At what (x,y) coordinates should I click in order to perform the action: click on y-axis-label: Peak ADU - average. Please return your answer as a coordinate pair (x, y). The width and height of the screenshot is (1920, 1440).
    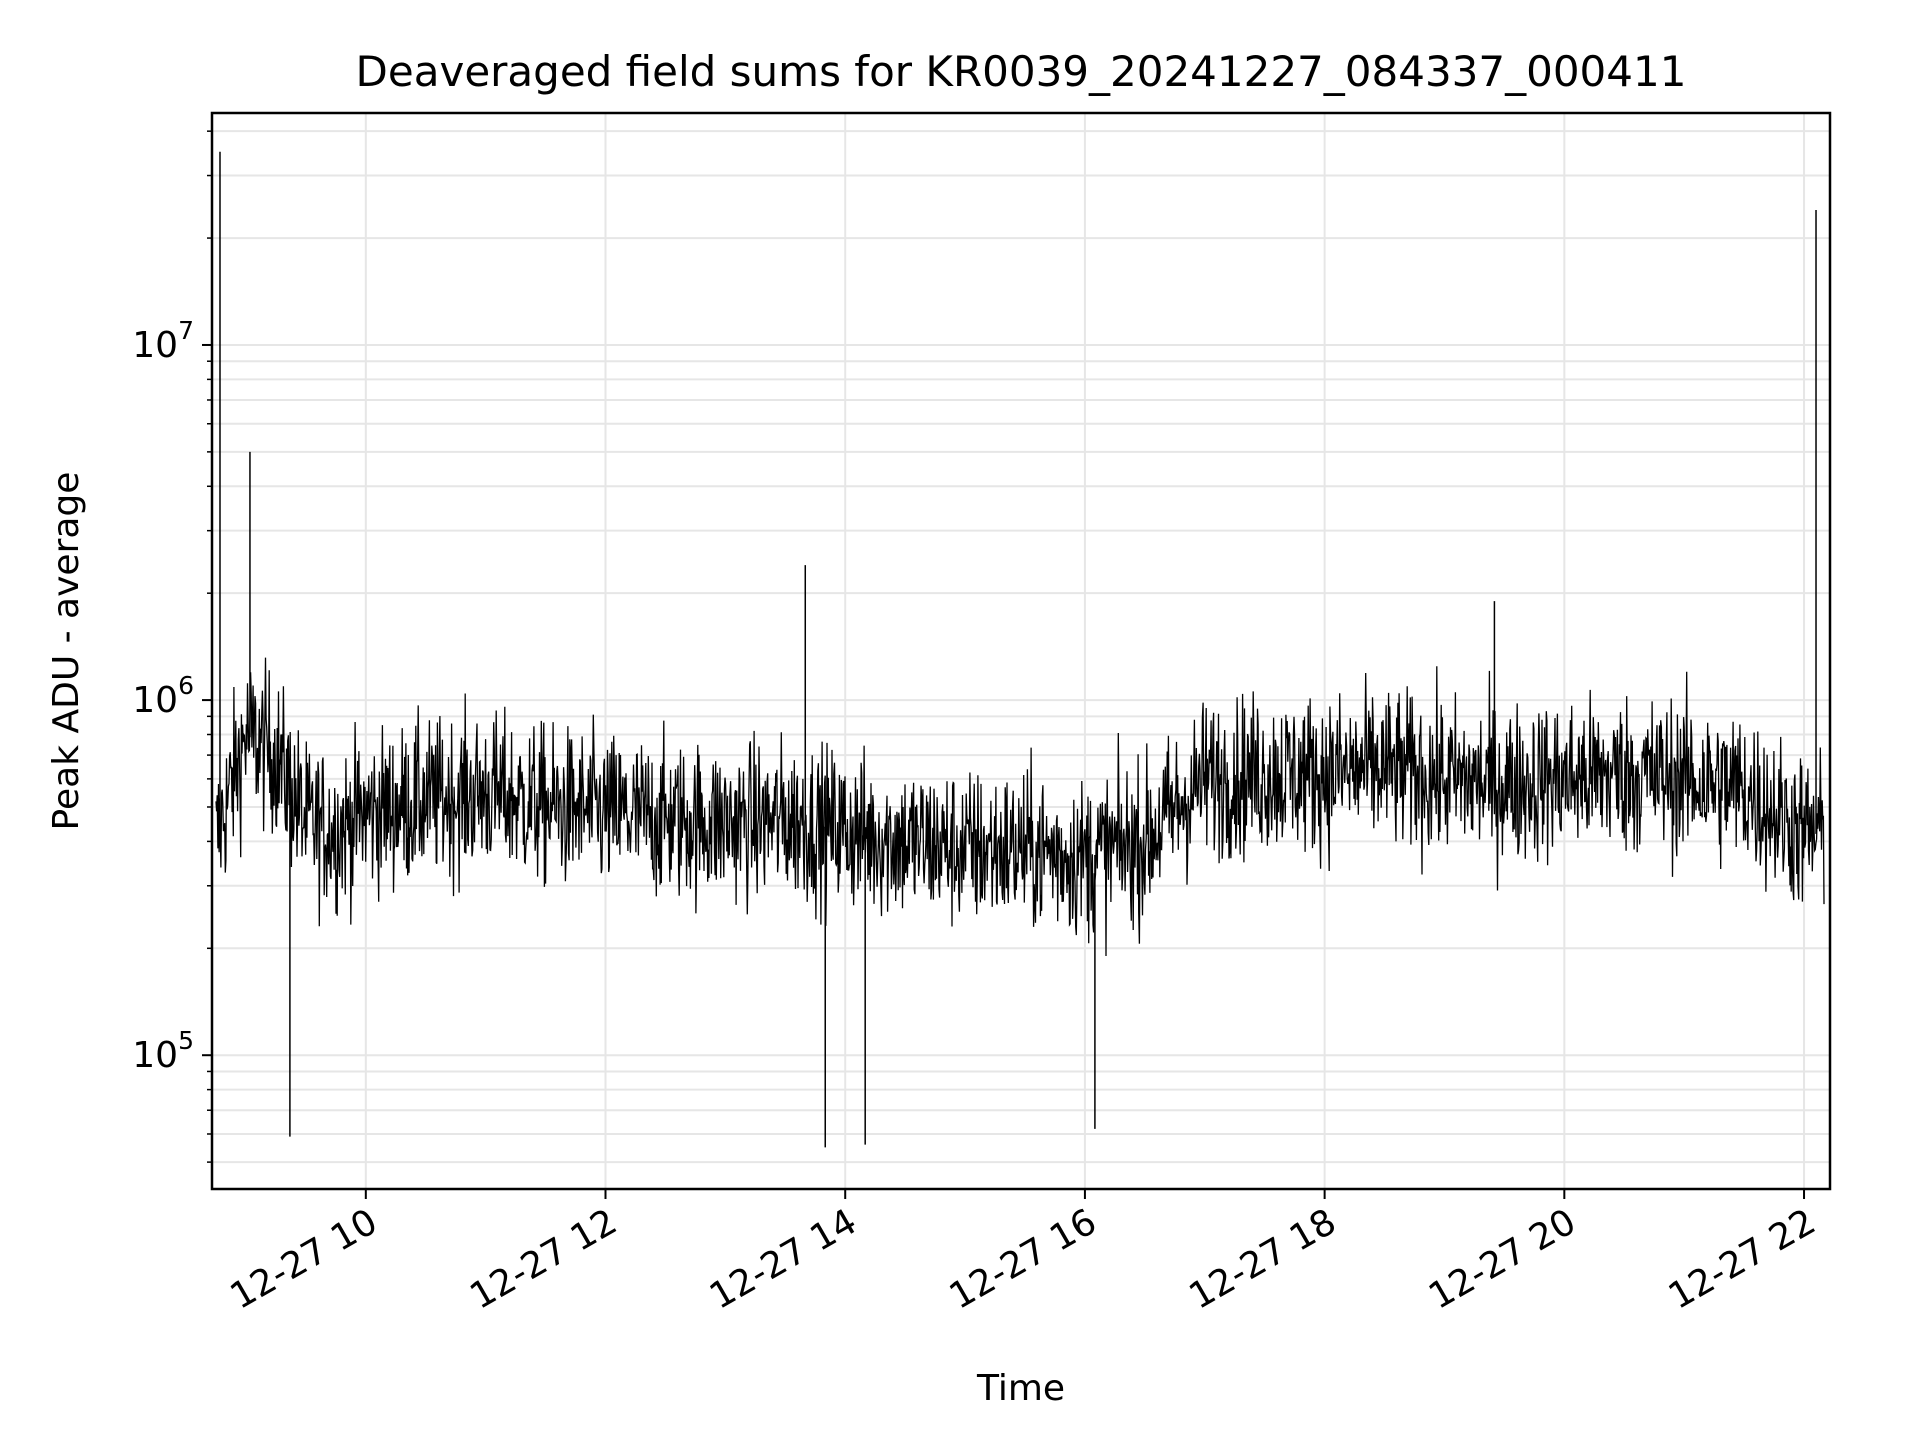
    Looking at the image, I should click on (66, 651).